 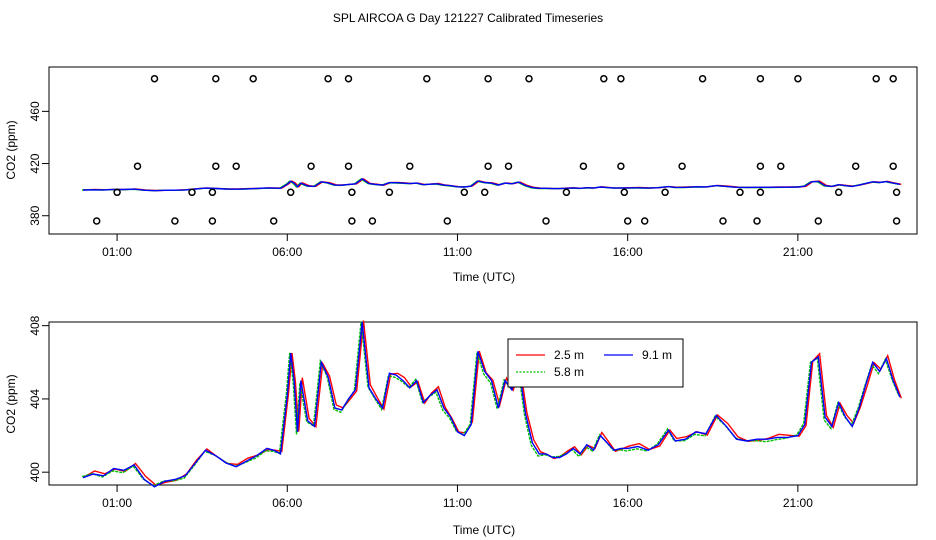 I want to click on x-tick-label-top: 11:00, so click(x=457, y=252).